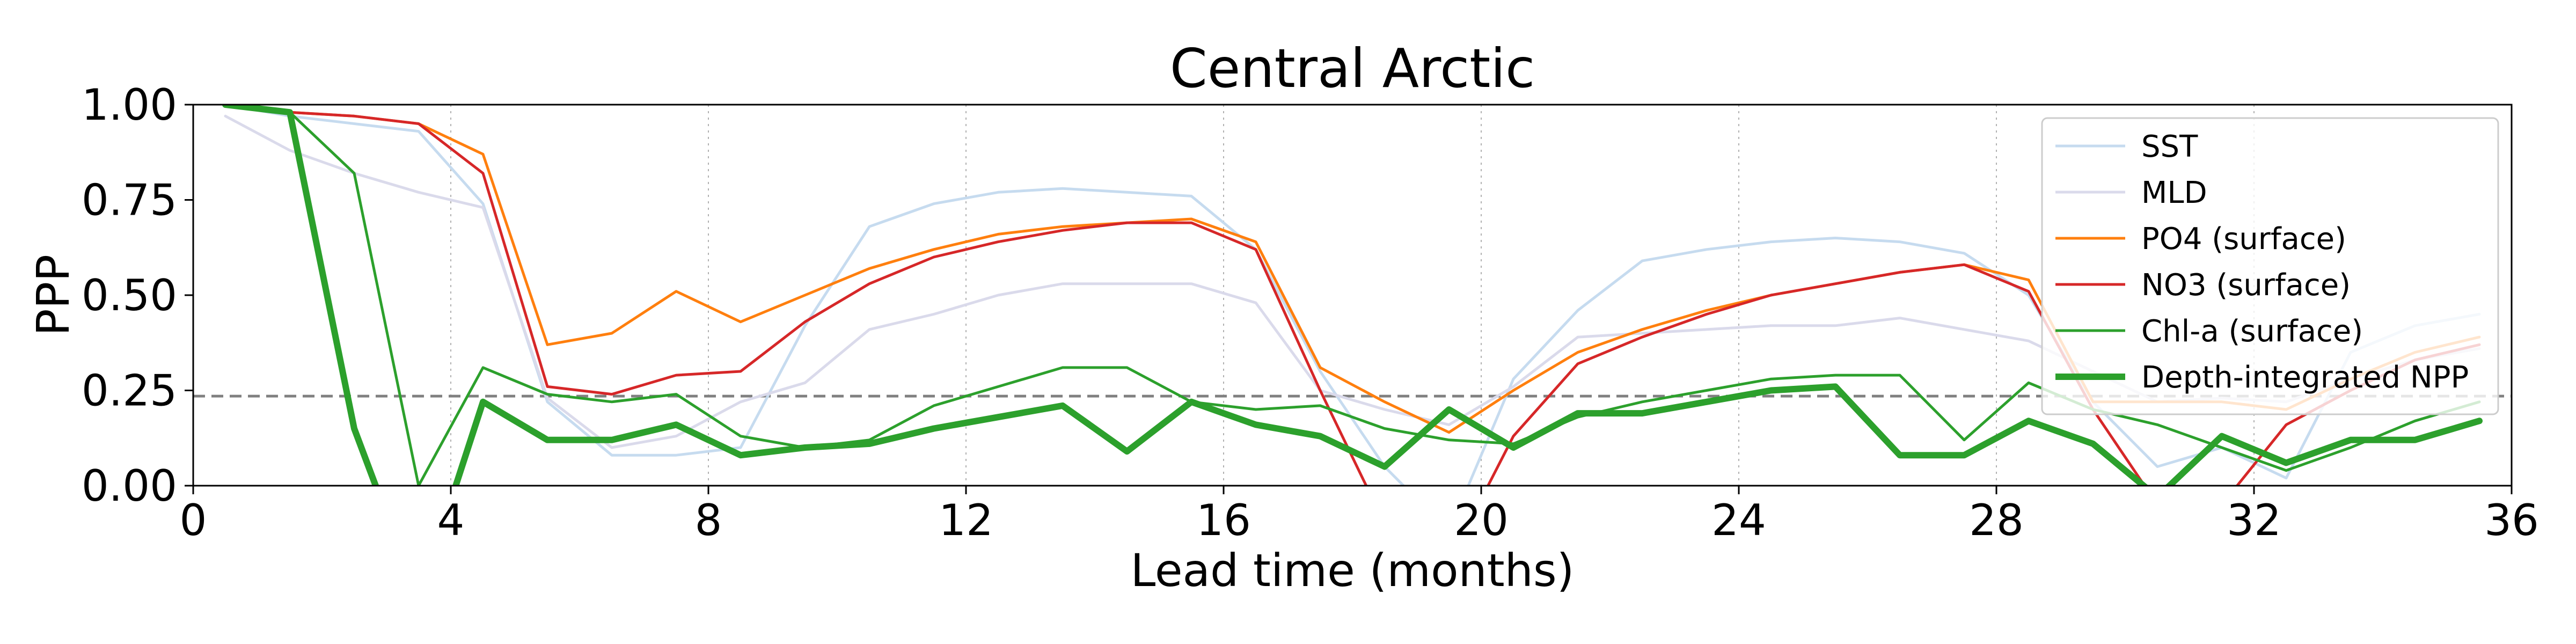  I want to click on legend-item: SST, so click(2126, 146).